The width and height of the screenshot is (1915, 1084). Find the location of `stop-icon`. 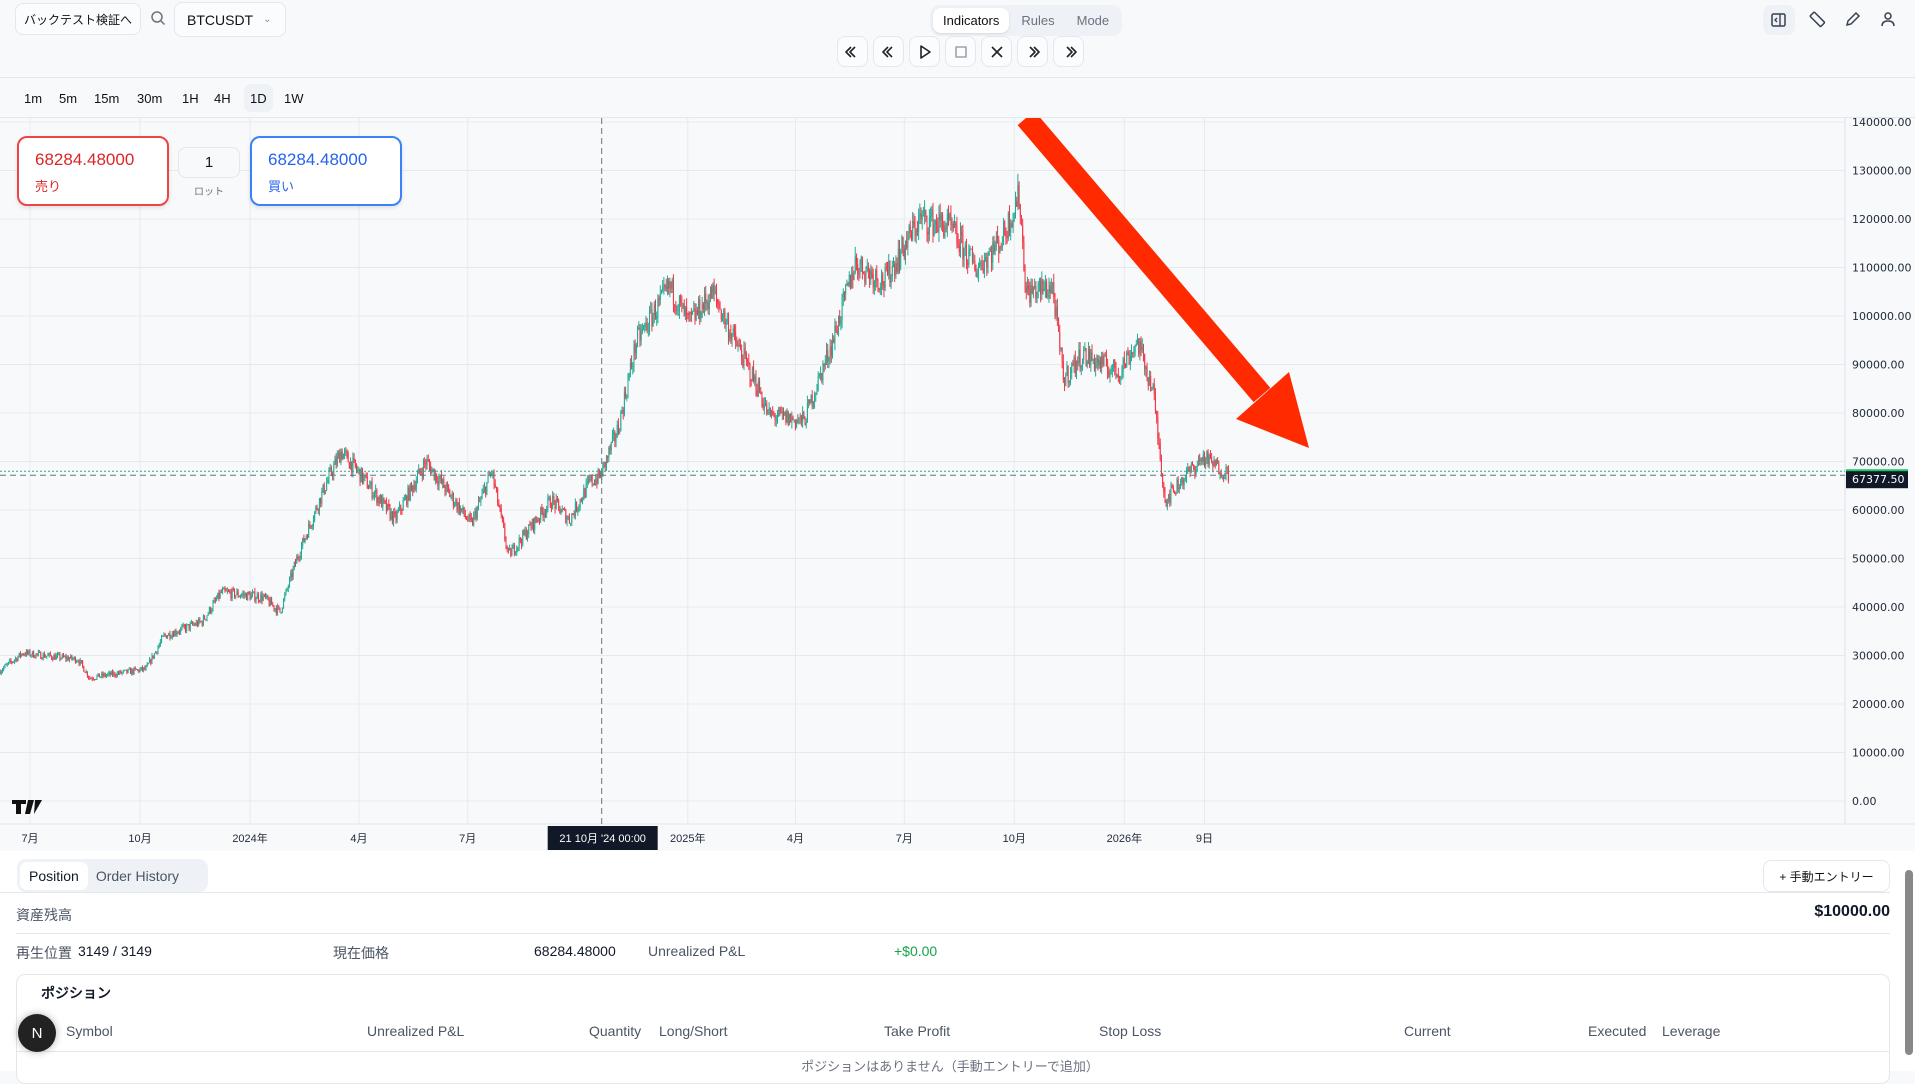

stop-icon is located at coordinates (960, 51).